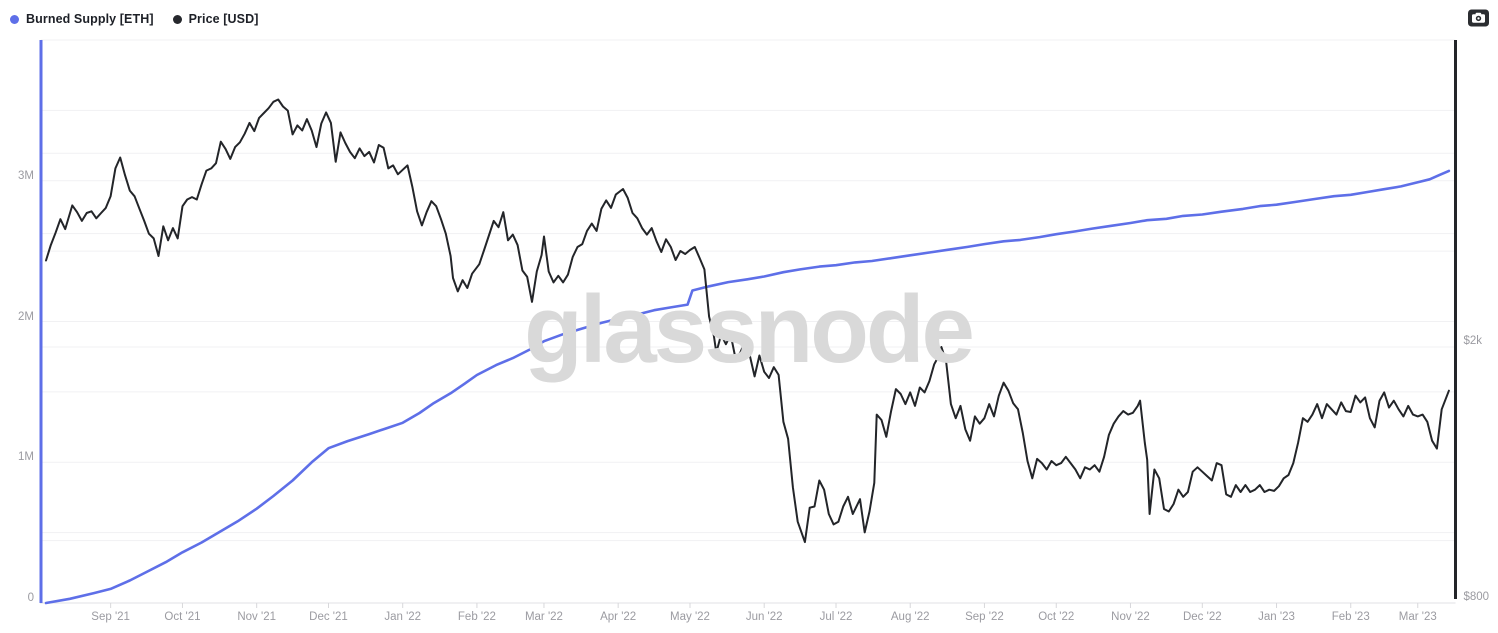 The image size is (1498, 633). I want to click on glassnode-watermark: glassnode, so click(749, 329).